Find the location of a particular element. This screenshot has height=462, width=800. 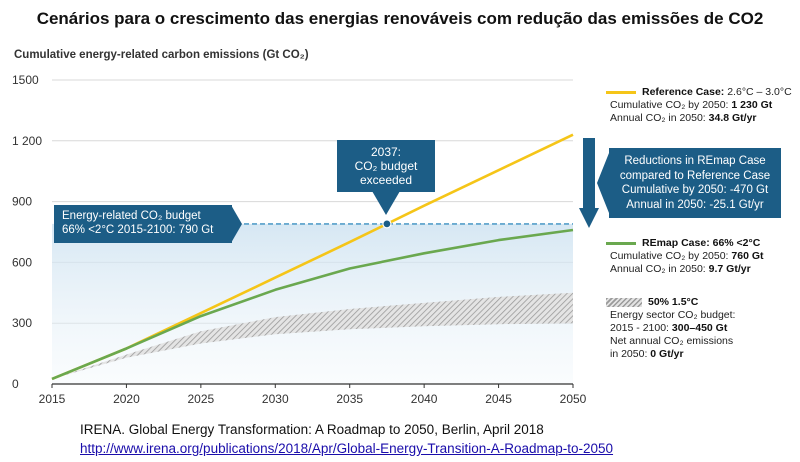

exceeded-callout-pointer is located at coordinates (386, 203).